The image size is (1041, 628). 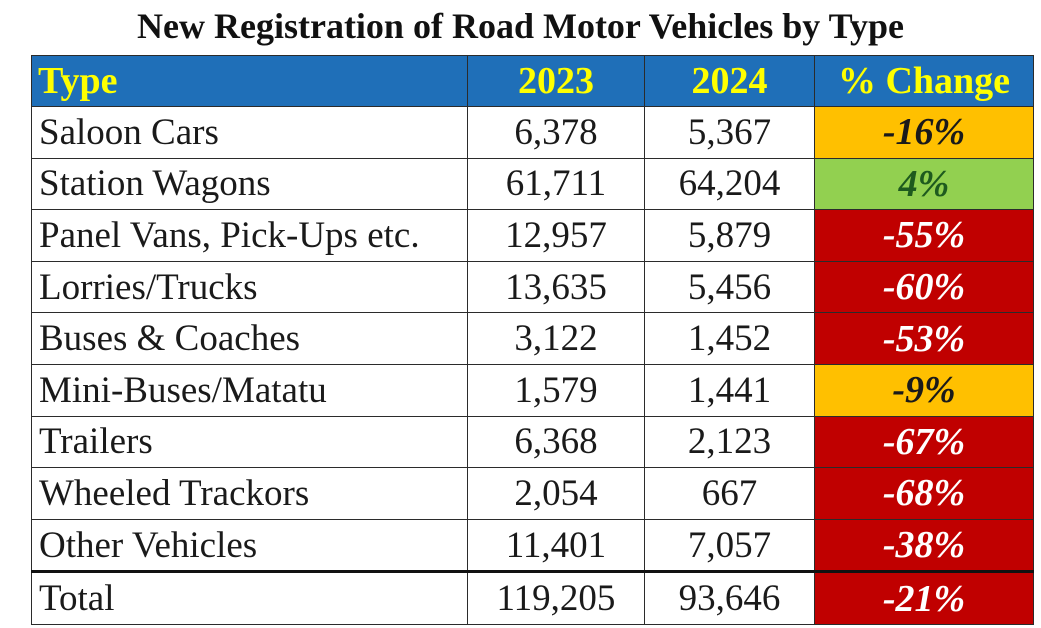 I want to click on value-2024-cell: 7,057, so click(x=729, y=545).